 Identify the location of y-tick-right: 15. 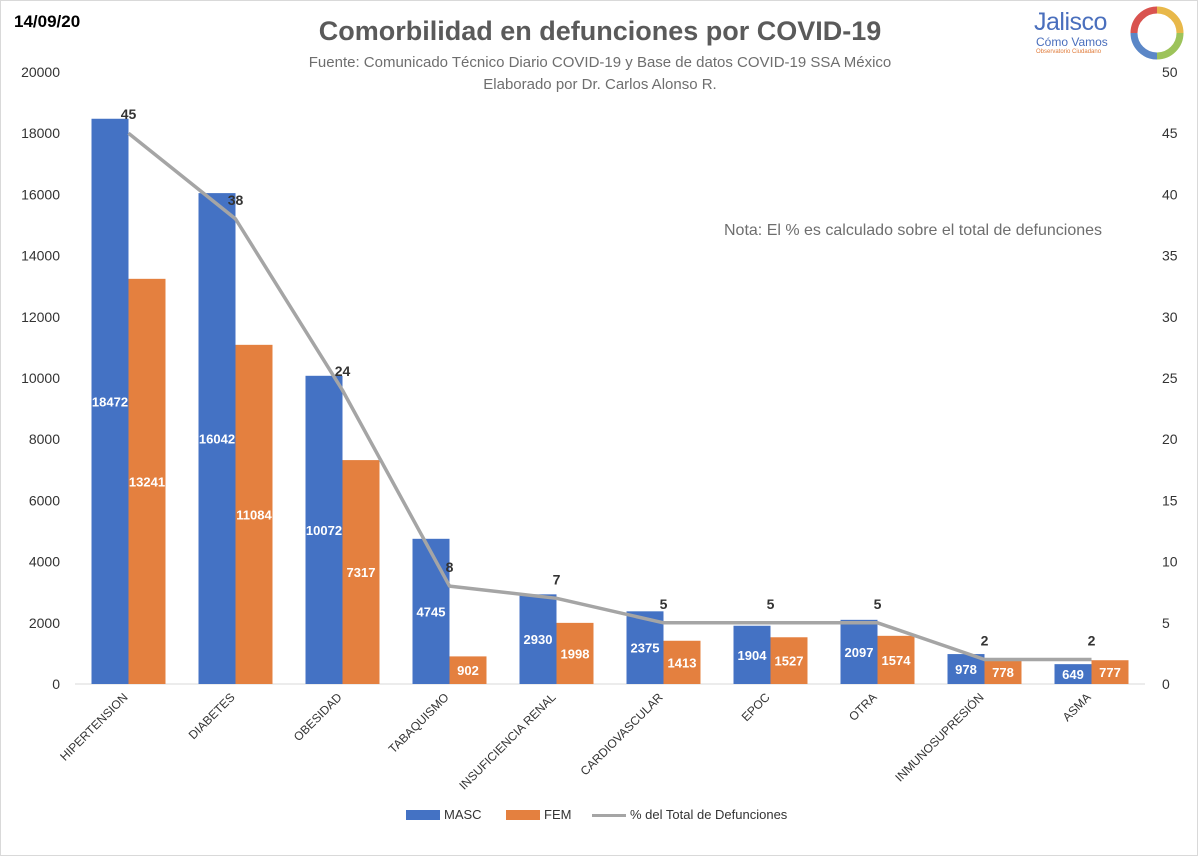
(1170, 500).